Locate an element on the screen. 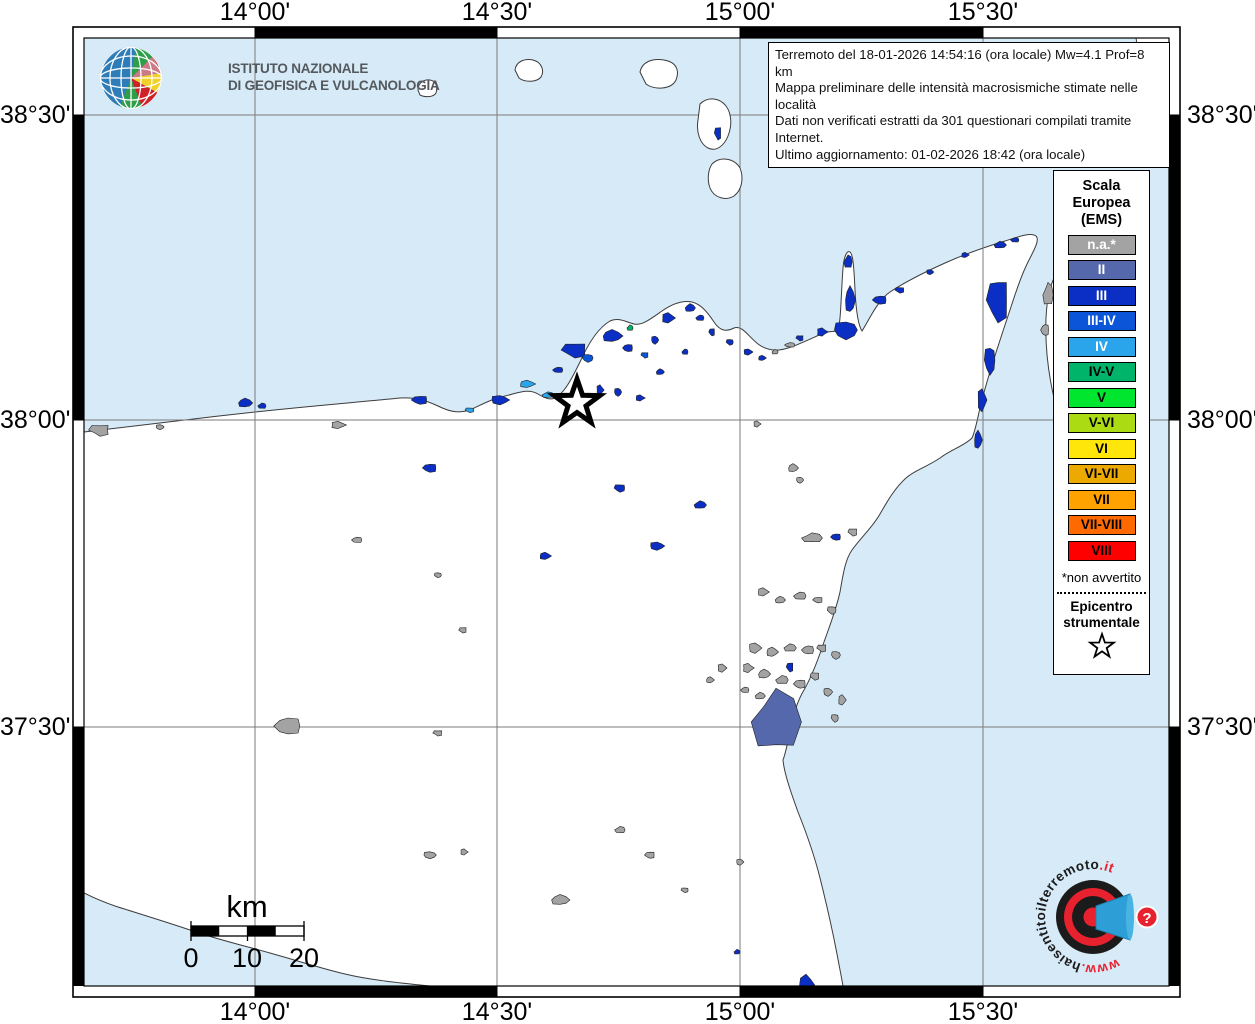 The image size is (1255, 1024). legend-title-line: Europea is located at coordinates (1101, 203).